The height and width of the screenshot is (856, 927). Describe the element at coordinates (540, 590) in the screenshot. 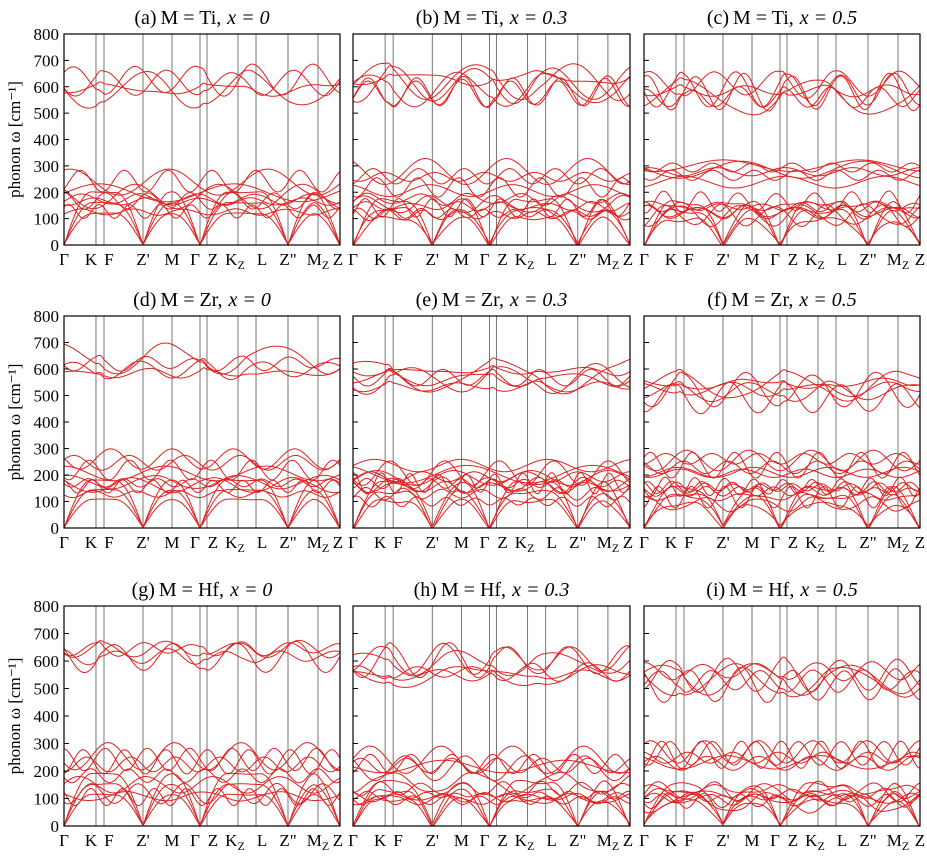

I see `panel-composition: x = 0.3` at that location.